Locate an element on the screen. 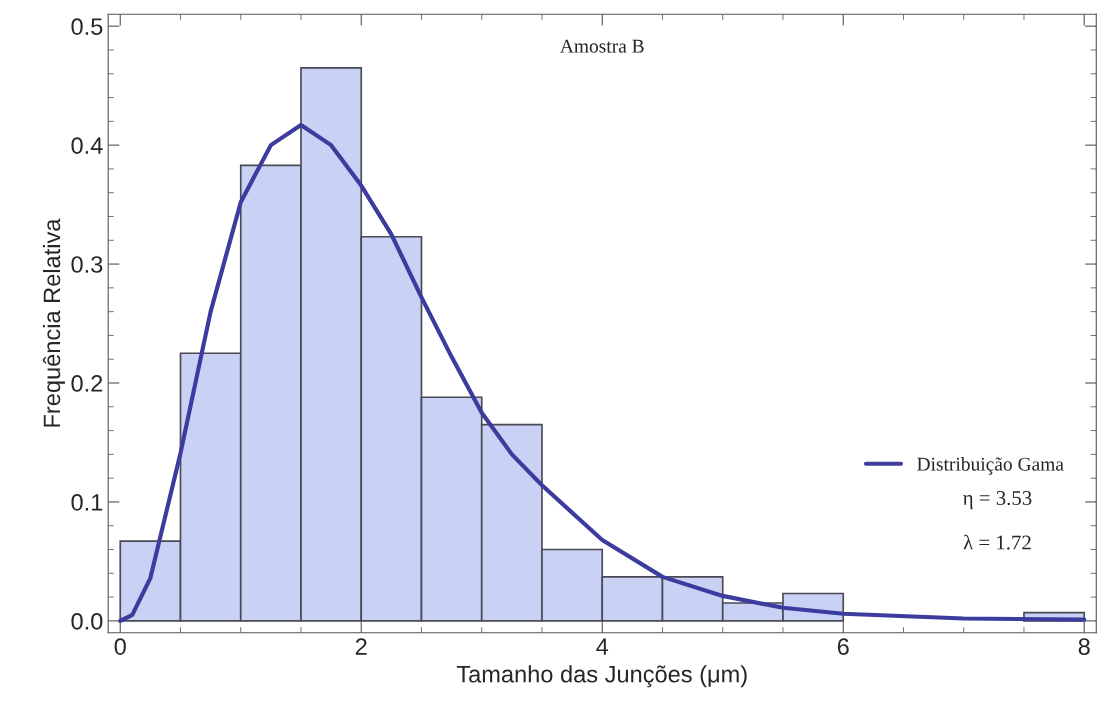  legend-label: Distribuição Gama is located at coordinates (990, 466).